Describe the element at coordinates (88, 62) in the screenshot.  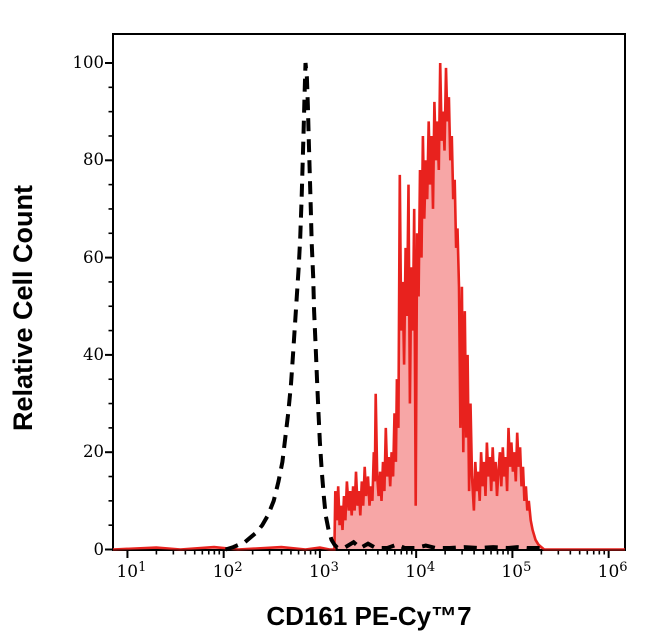
I see `y-tick-label: 100` at that location.